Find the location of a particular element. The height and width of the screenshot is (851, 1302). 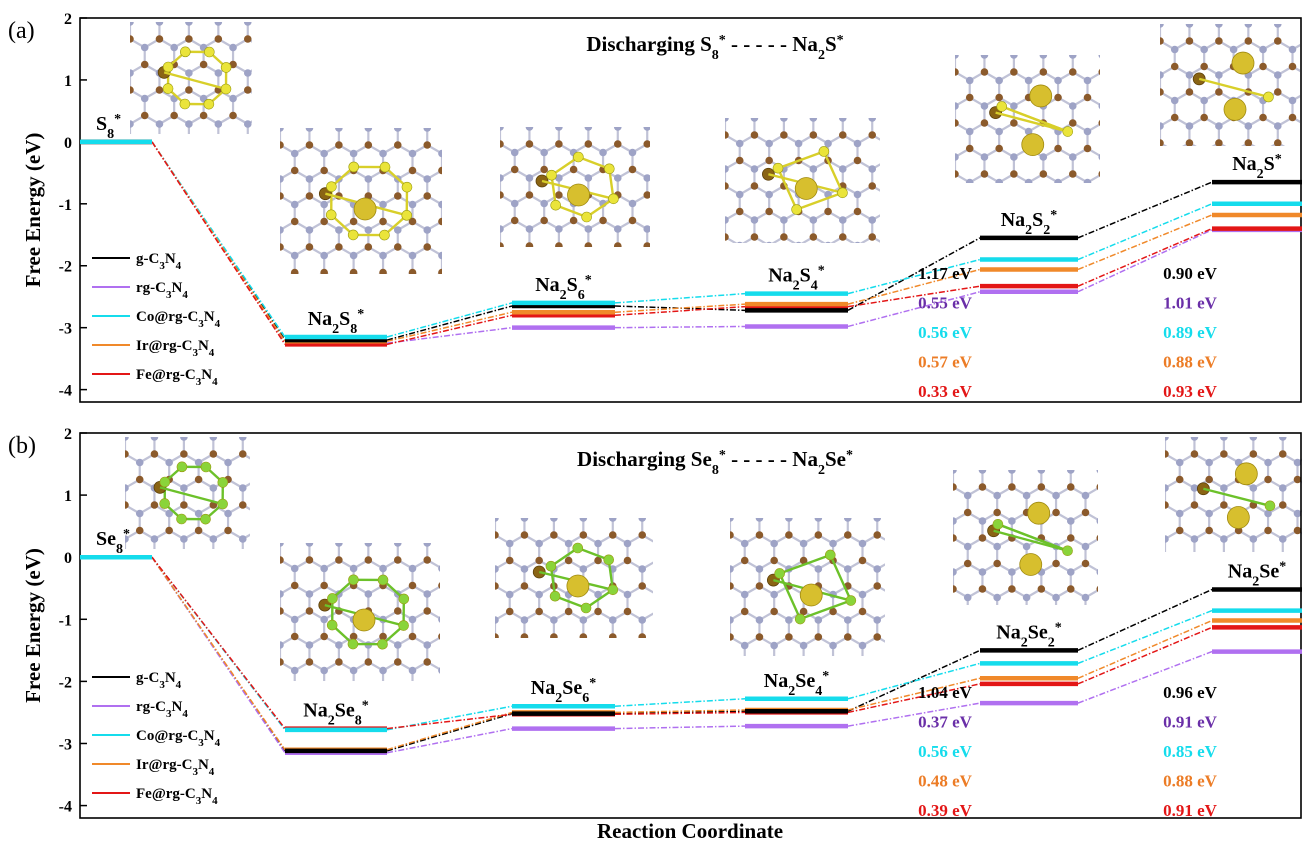

barrier-label: 0.55 eV is located at coordinates (945, 303).